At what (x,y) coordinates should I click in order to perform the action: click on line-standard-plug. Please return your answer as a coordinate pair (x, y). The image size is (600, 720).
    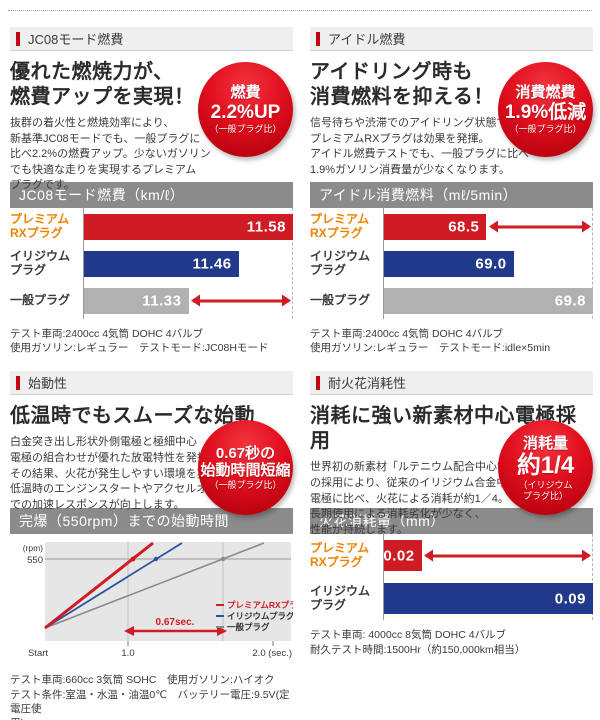
    Looking at the image, I should click on (154, 586).